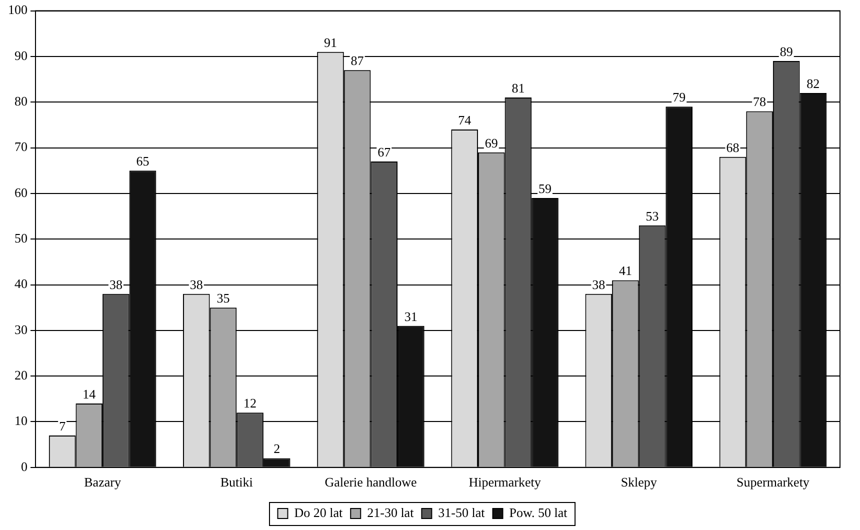 This screenshot has width=860, height=530. I want to click on data-label: 68, so click(733, 147).